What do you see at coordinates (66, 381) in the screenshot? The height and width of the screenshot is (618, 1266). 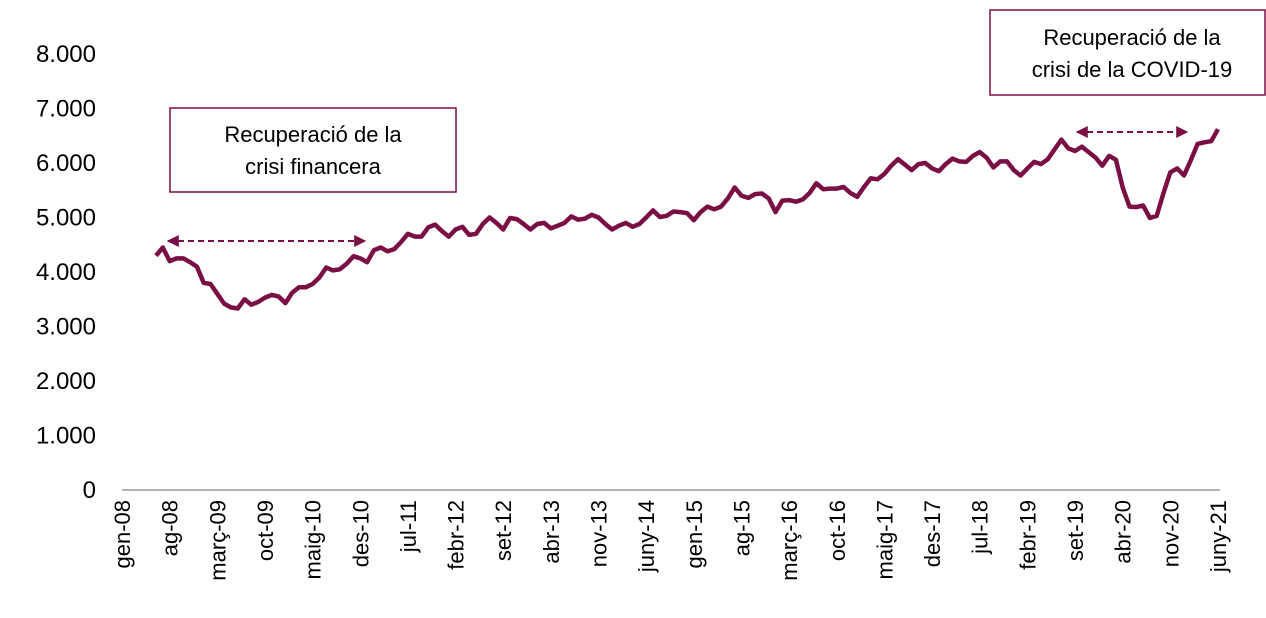 I see `y-tick-label: 2.000` at bounding box center [66, 381].